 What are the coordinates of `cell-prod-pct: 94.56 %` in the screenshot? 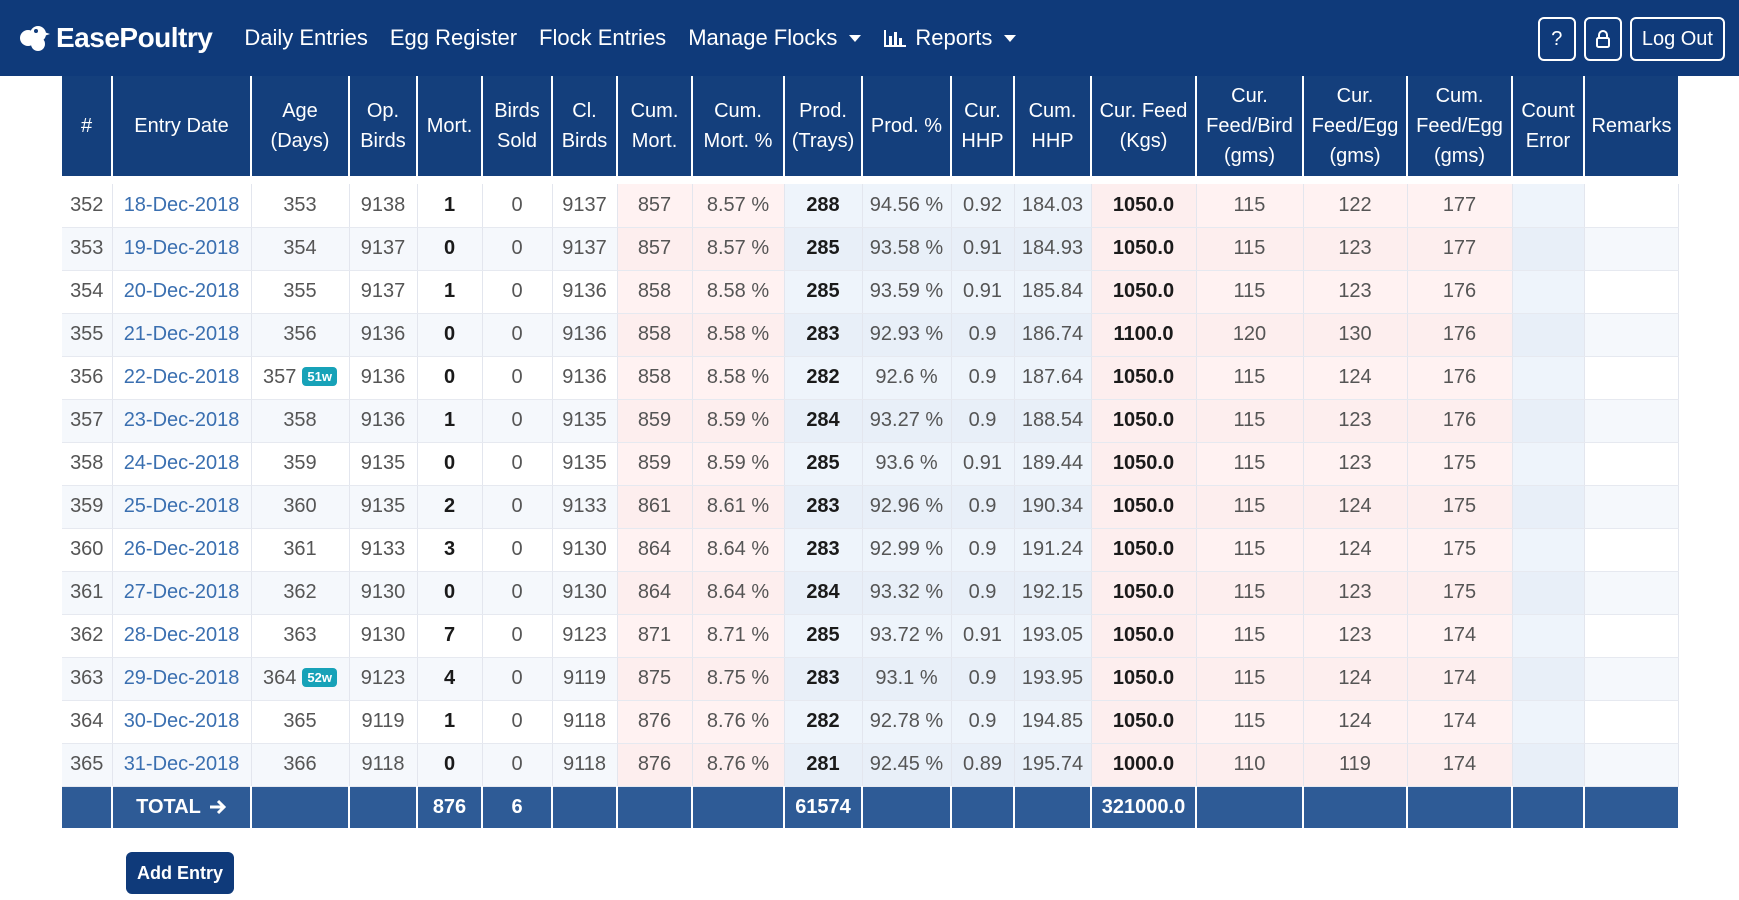 It's located at (907, 206).